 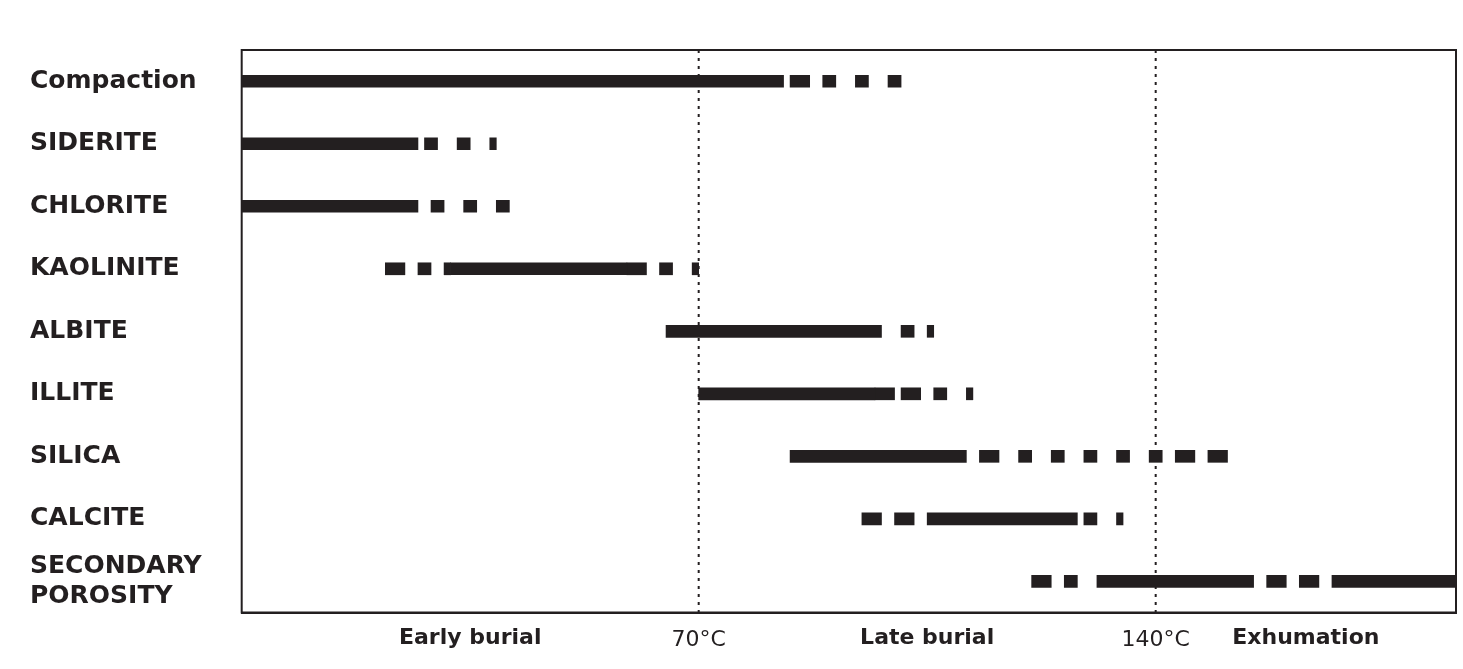 I want to click on y-tick-label: ALBITE, so click(x=79, y=329).